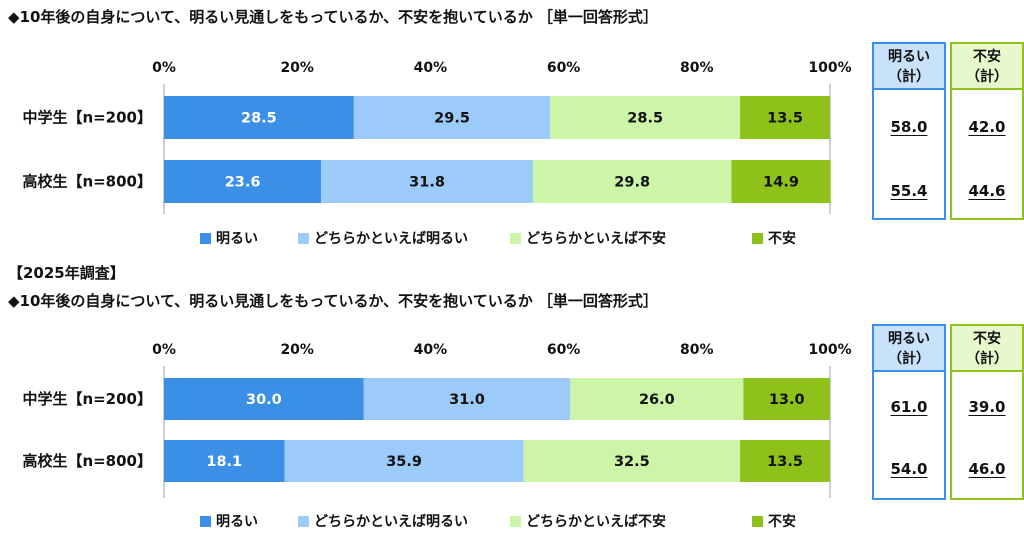 This screenshot has height=538, width=1024. I want to click on panel-2-anxious-summary: 不安 （計） 39.0 46.0, so click(987, 412).